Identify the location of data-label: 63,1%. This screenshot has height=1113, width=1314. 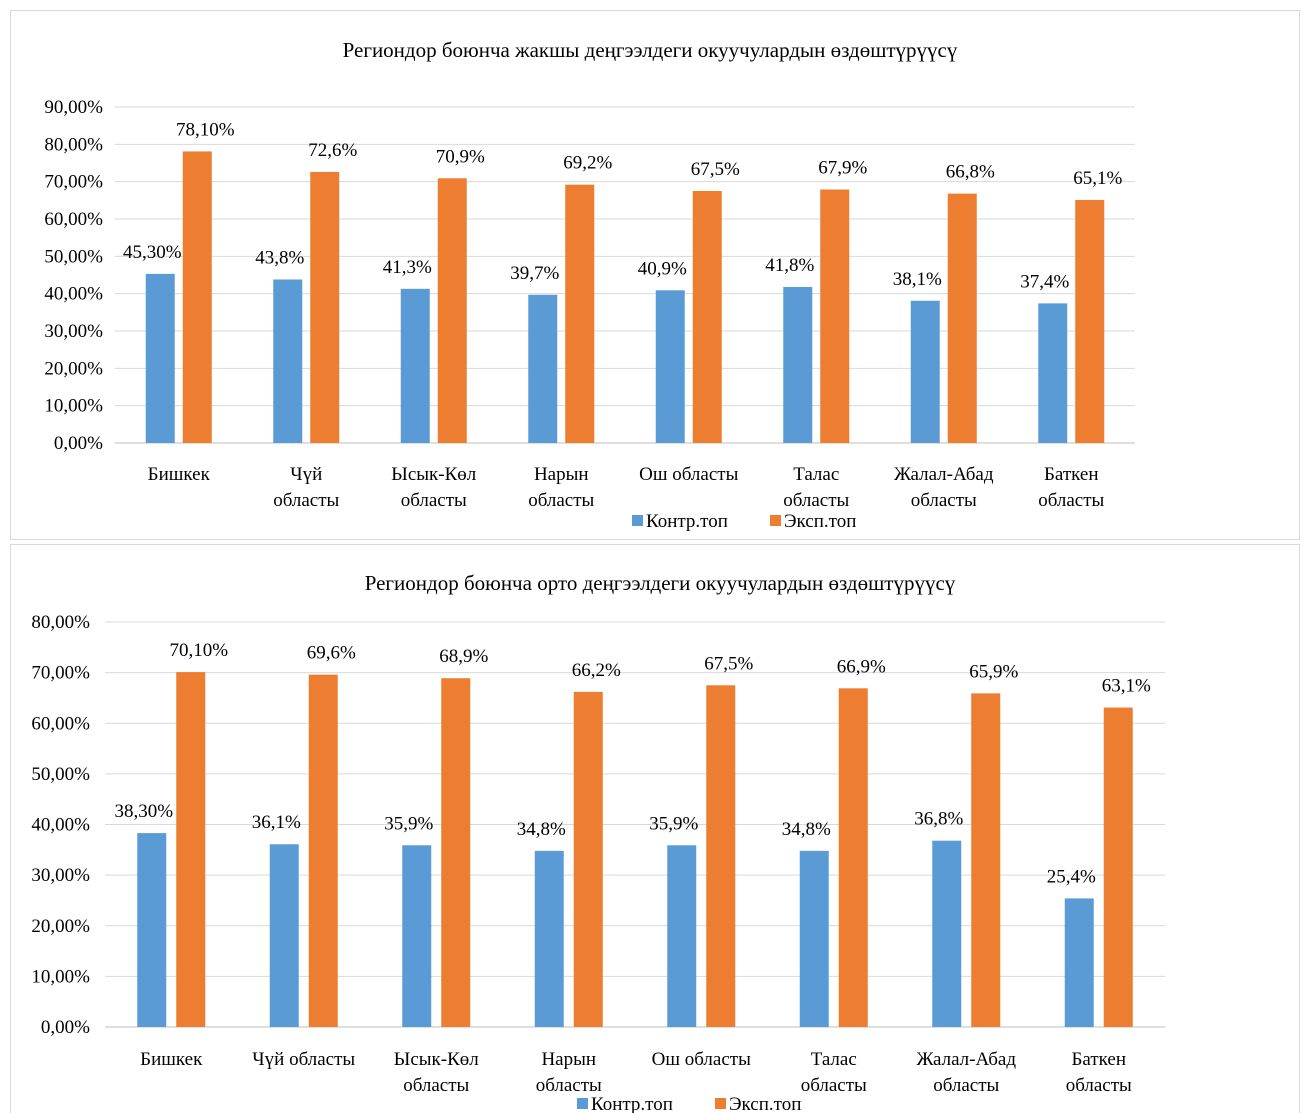
(1126, 686).